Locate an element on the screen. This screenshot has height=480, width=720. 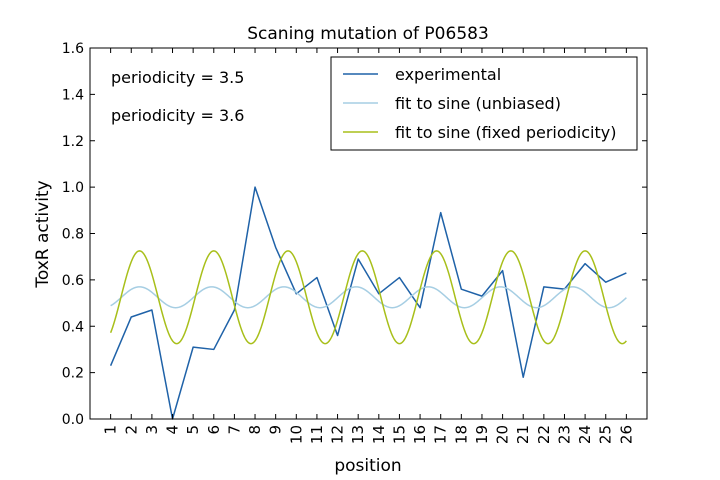
x-tick-label: 12 is located at coordinates (338, 434).